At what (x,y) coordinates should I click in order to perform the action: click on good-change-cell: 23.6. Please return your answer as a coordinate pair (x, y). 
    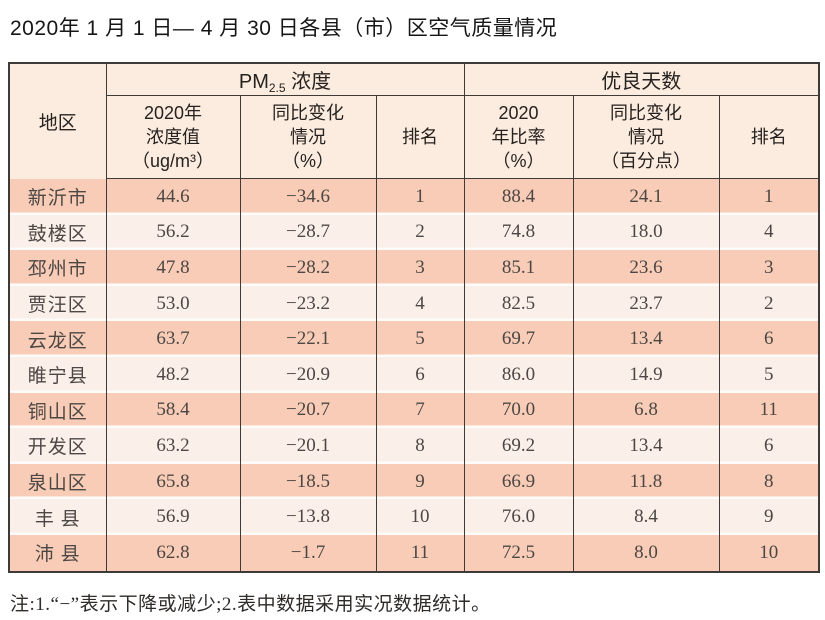
    Looking at the image, I should click on (646, 268).